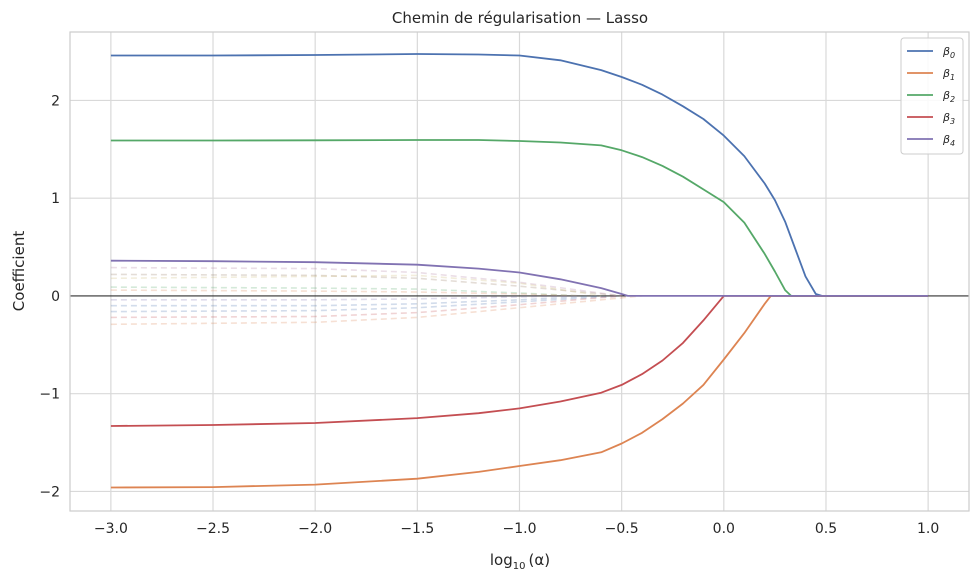  Describe the element at coordinates (948, 52) in the screenshot. I see `legend-label: β0` at that location.